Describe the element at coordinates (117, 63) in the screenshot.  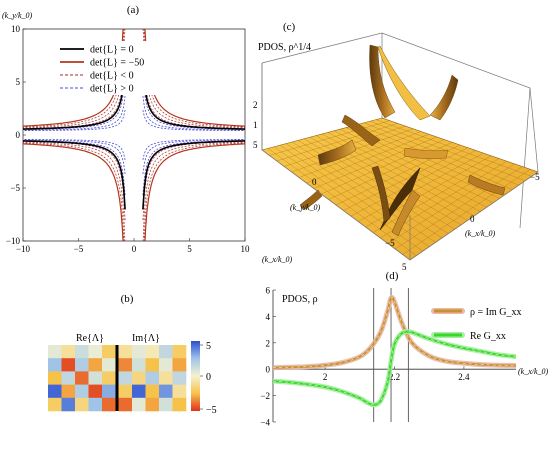
I see `a-legend-label: det{L} = −50` at that location.